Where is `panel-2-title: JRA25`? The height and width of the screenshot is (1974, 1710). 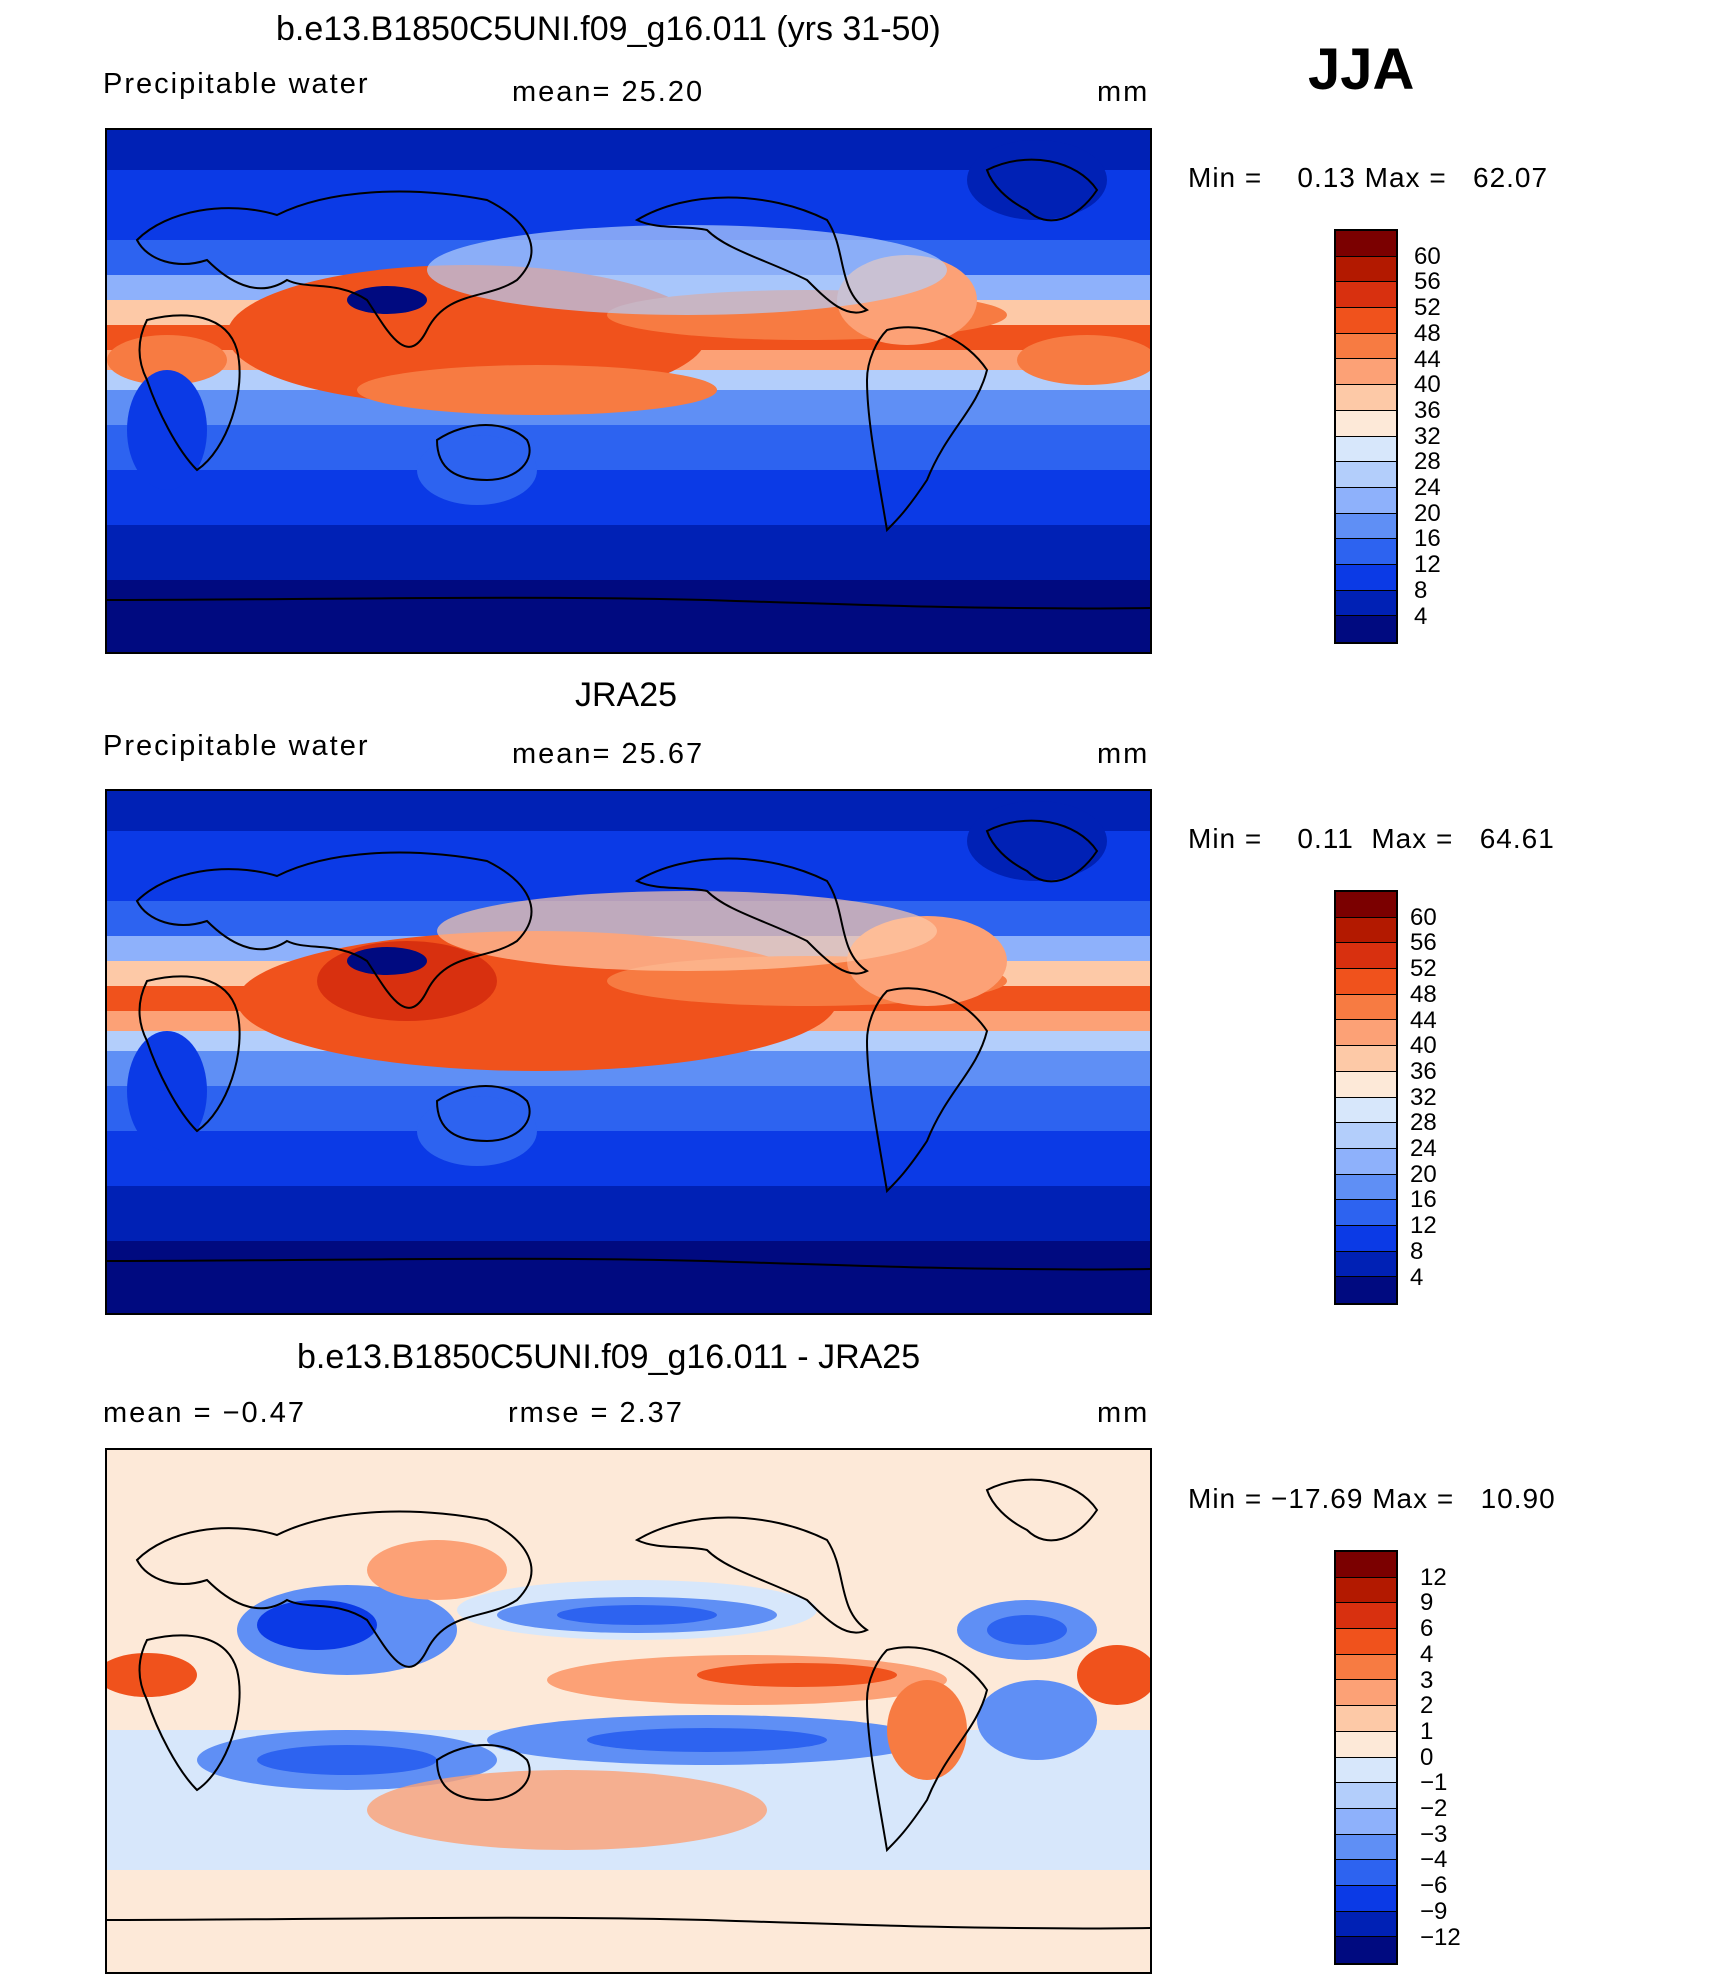
panel-2-title: JRA25 is located at coordinates (626, 695).